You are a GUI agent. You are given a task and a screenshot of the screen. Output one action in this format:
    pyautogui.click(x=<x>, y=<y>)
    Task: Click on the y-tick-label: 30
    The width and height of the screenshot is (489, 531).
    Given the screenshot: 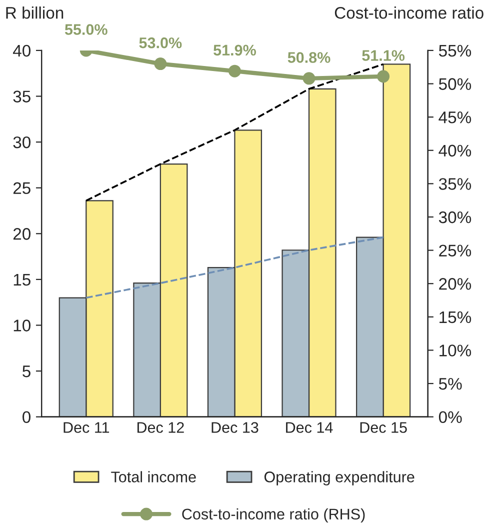 What is the action you would take?
    pyautogui.click(x=21, y=142)
    